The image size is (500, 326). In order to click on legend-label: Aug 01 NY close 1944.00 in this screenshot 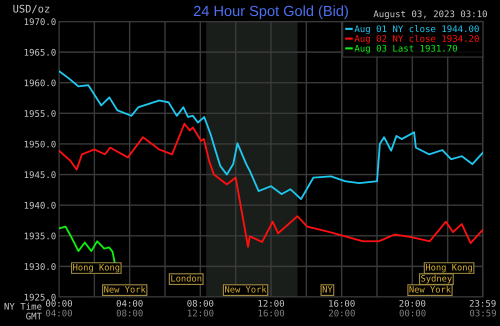, I will do `click(416, 29)`.